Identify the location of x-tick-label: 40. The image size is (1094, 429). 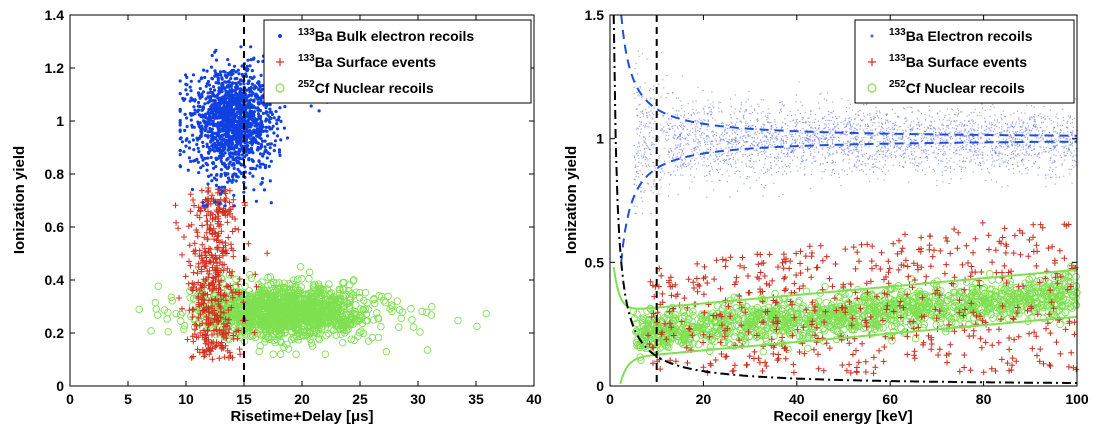
(534, 399).